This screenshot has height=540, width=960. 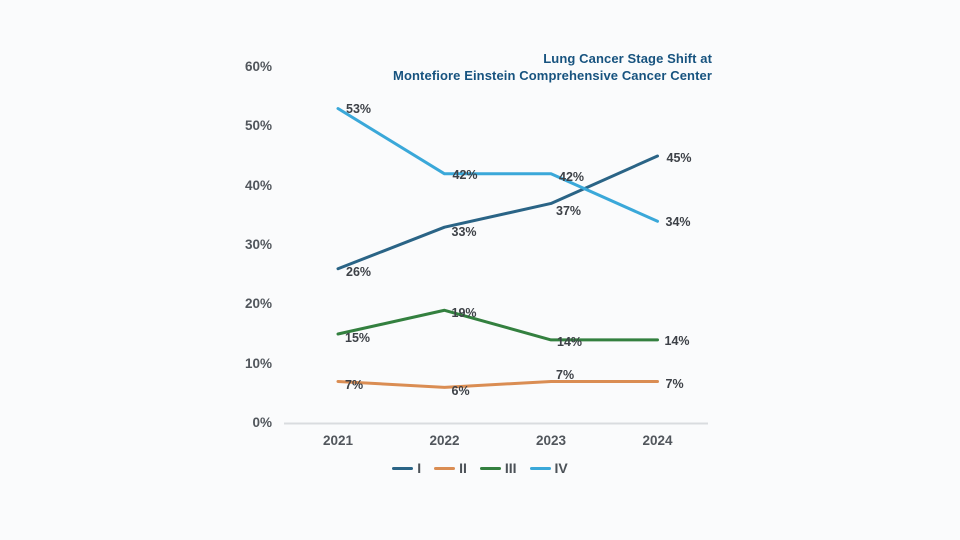 I want to click on chart-legend: I II III IV, so click(x=480, y=468).